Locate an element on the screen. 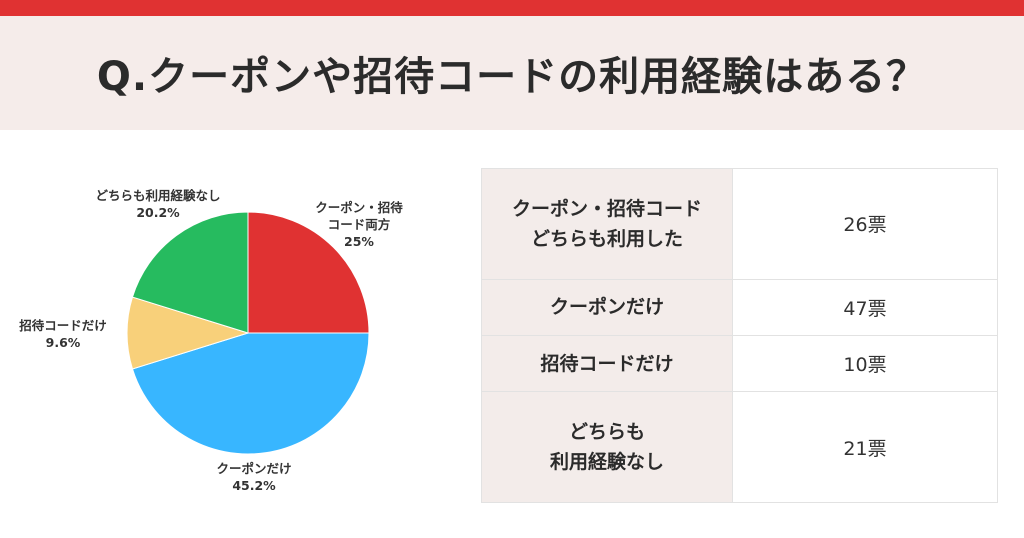 The width and height of the screenshot is (1024, 538). category-line: どちらも利用した is located at coordinates (606, 238).